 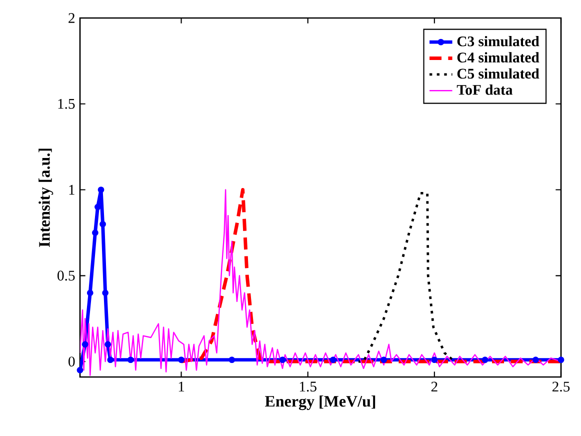 I want to click on y-axis-title: Intensity [a.u.], so click(x=46, y=197).